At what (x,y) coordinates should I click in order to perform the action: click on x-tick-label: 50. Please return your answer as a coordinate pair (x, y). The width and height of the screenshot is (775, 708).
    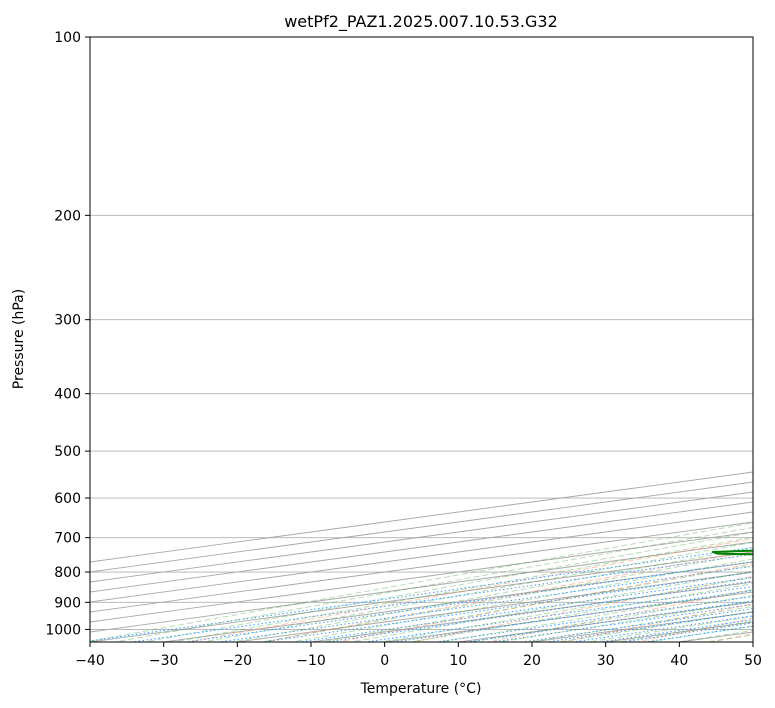
    Looking at the image, I should click on (753, 661).